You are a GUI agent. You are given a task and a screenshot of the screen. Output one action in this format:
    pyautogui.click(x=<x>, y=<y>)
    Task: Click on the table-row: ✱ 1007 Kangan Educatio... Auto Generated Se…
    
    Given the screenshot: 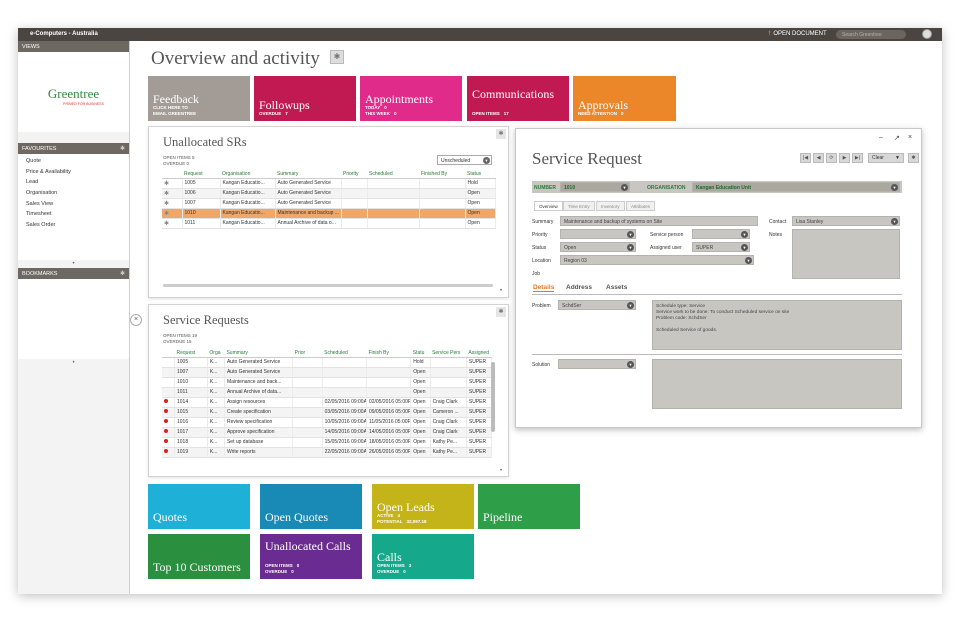 What is the action you would take?
    pyautogui.click(x=329, y=203)
    